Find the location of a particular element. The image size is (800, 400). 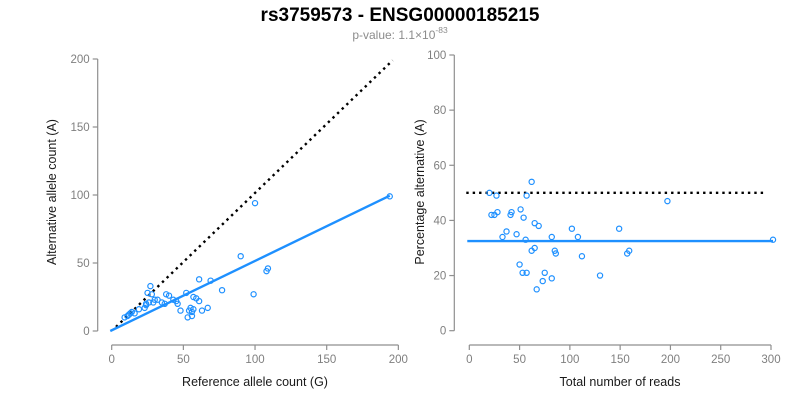

y-axis-title: Alternative allele count (A) is located at coordinates (52, 192).